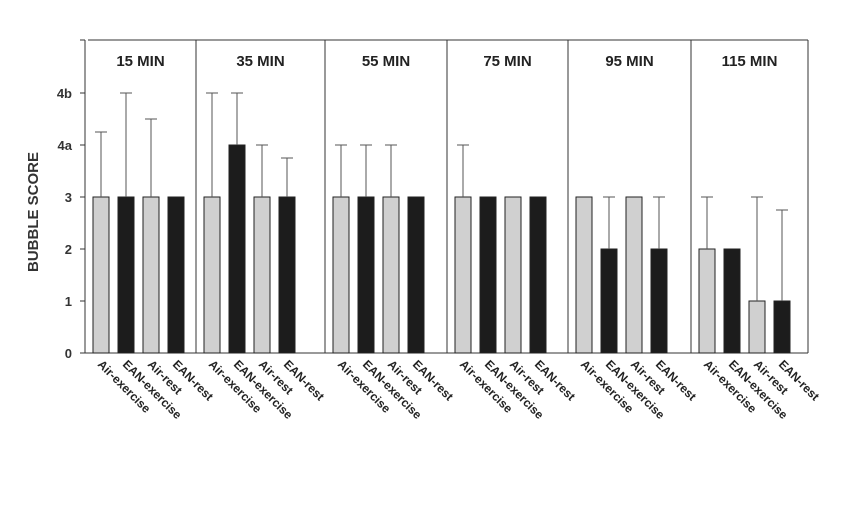  What do you see at coordinates (629, 61) in the screenshot?
I see `panel-title: 95 MIN` at bounding box center [629, 61].